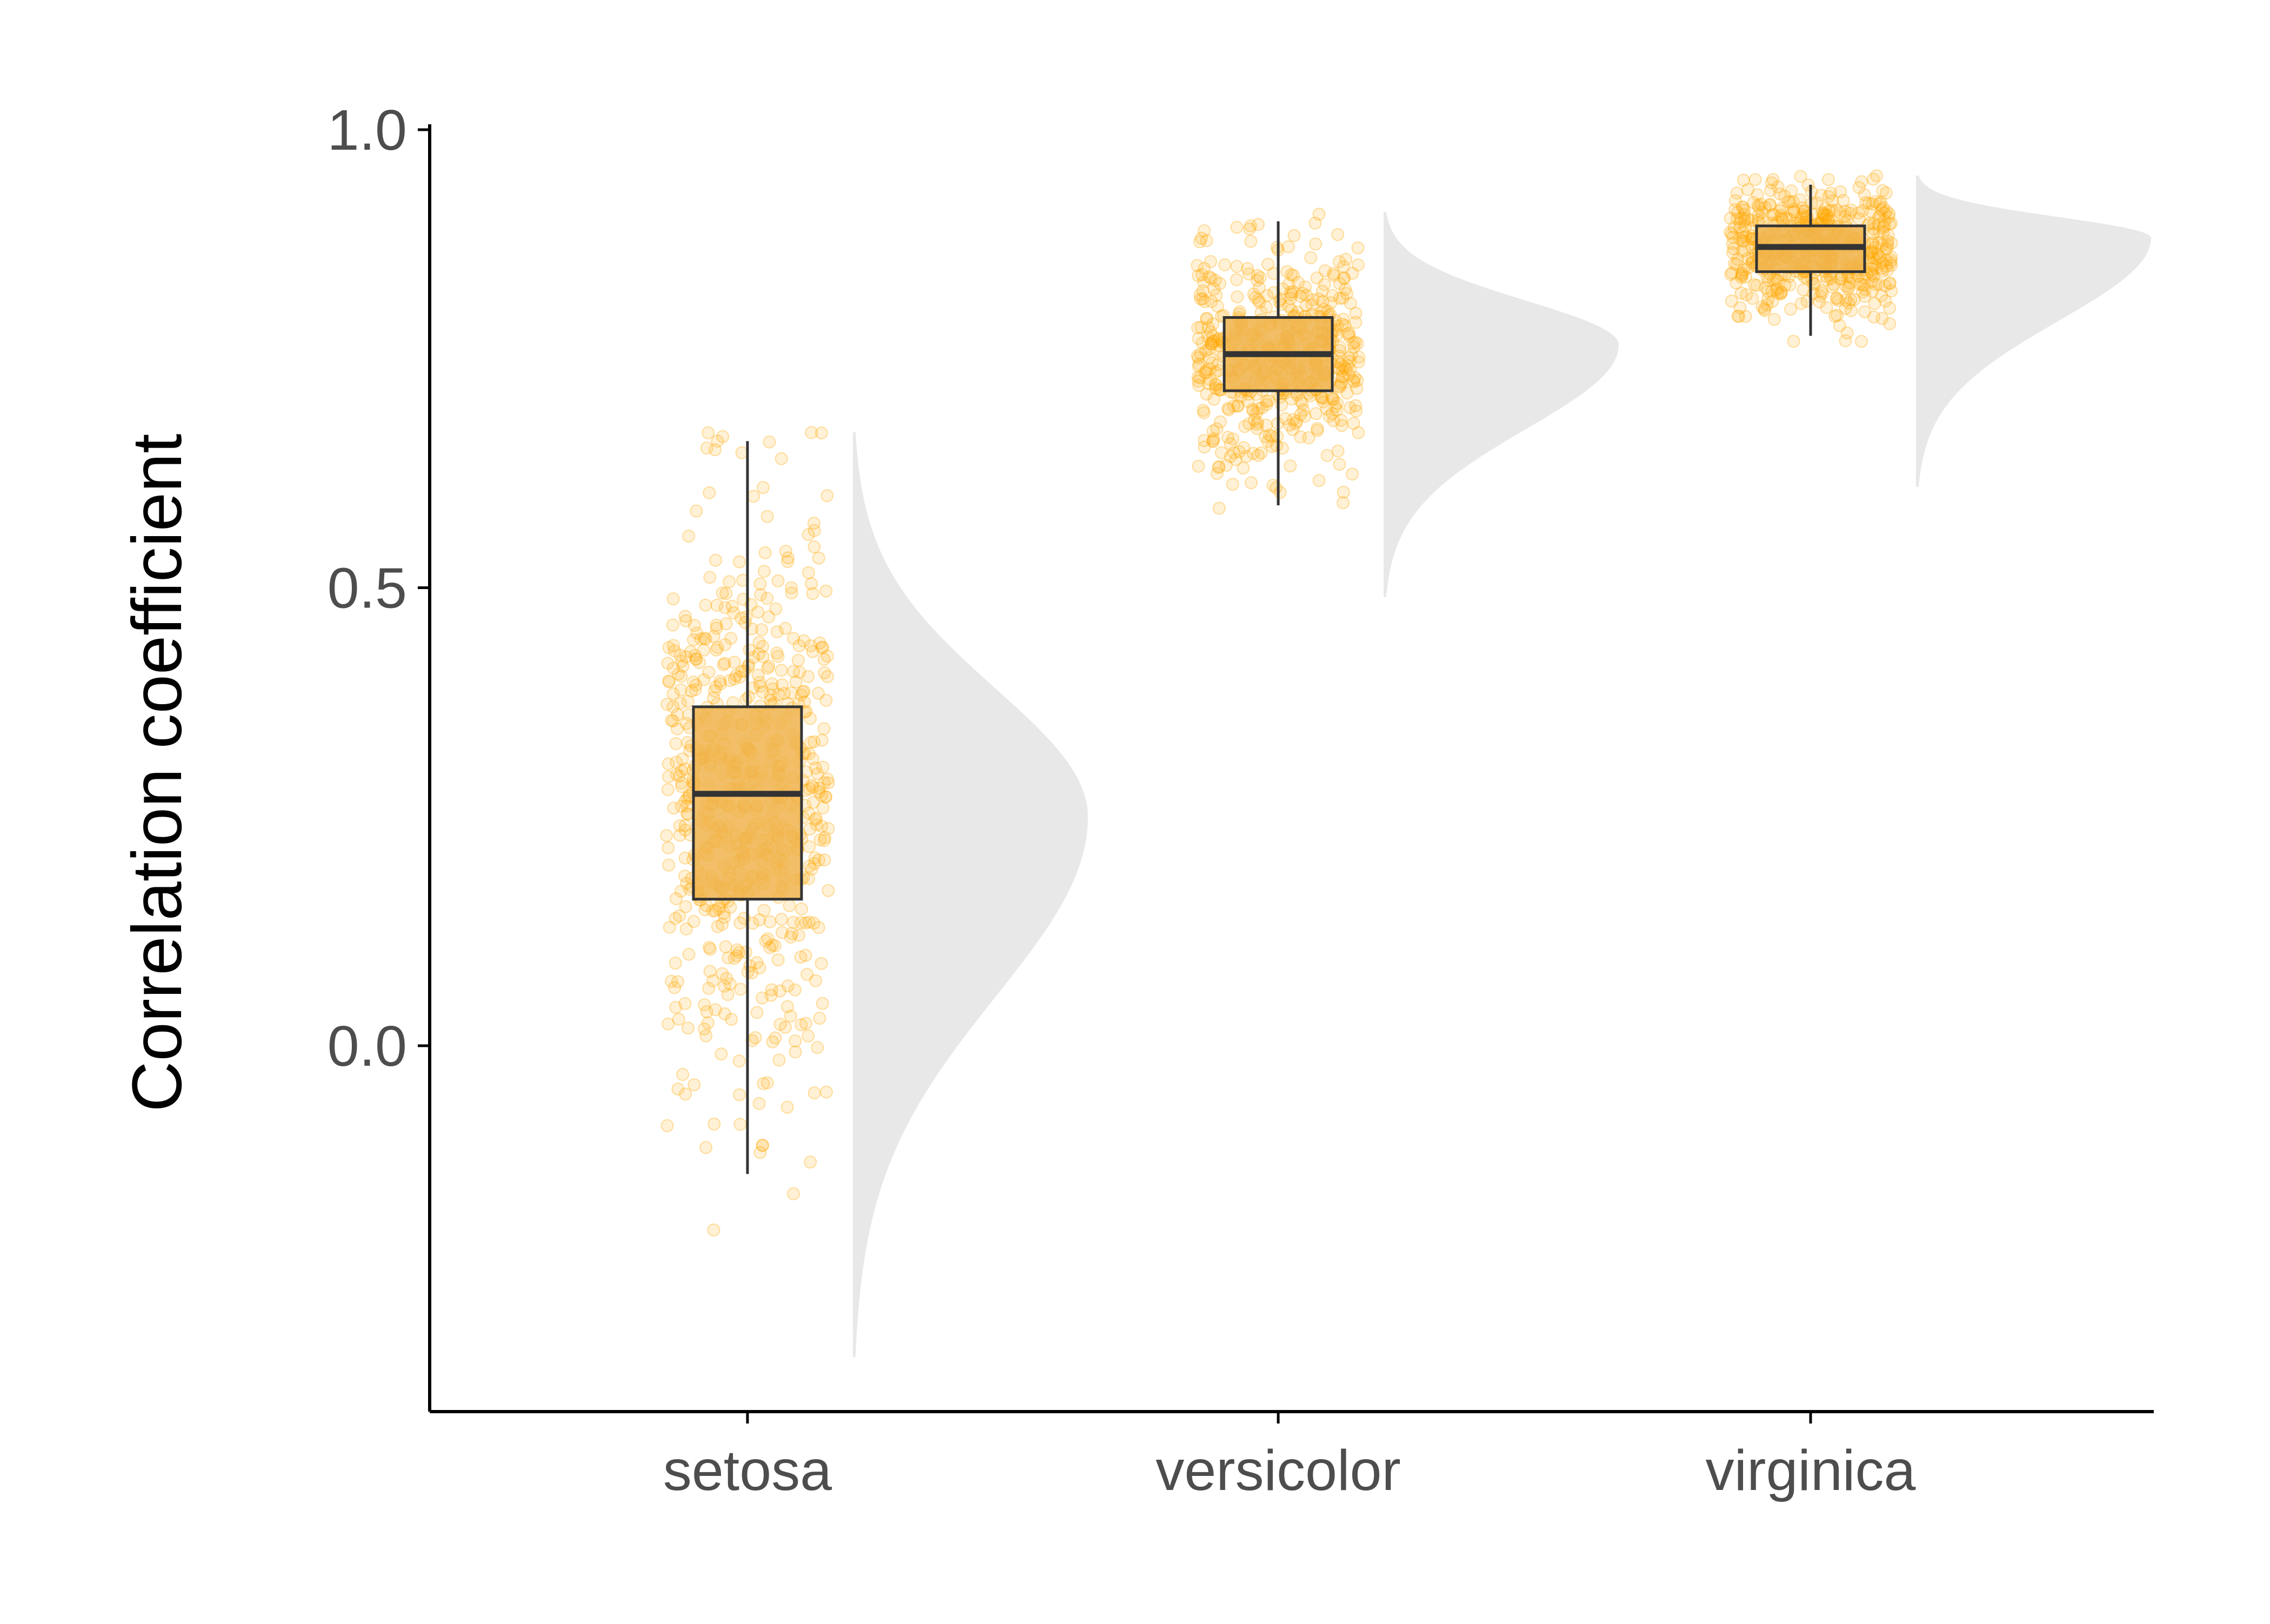 This screenshot has height=1624, width=2270. I want to click on density-virginica, so click(2033, 331).